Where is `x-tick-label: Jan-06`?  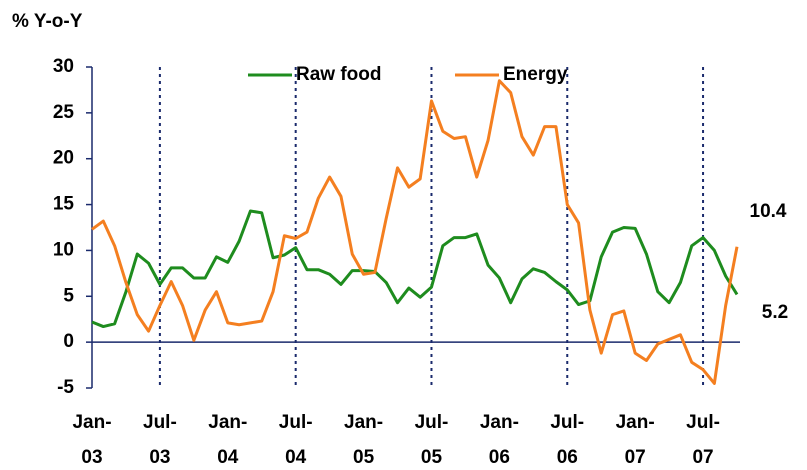 x-tick-label: Jan-06 is located at coordinates (499, 440).